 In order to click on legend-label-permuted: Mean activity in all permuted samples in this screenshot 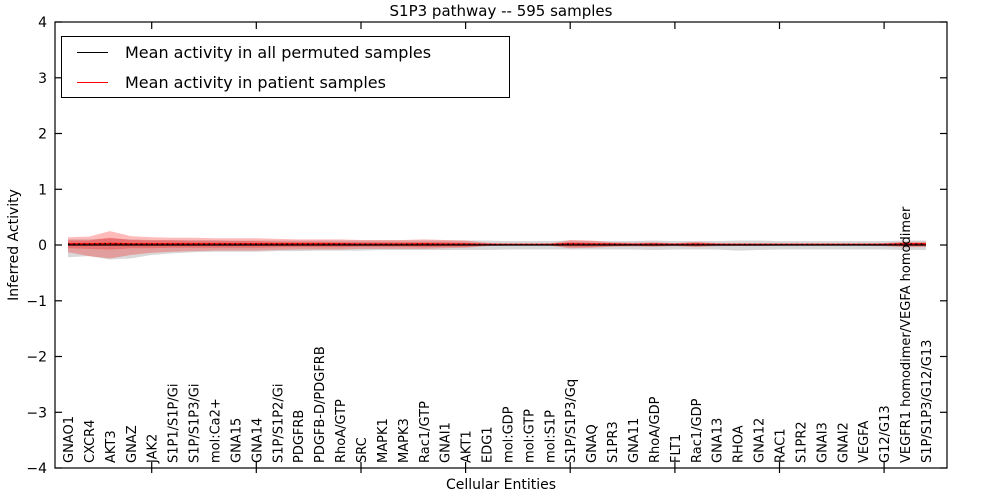, I will do `click(278, 52)`.